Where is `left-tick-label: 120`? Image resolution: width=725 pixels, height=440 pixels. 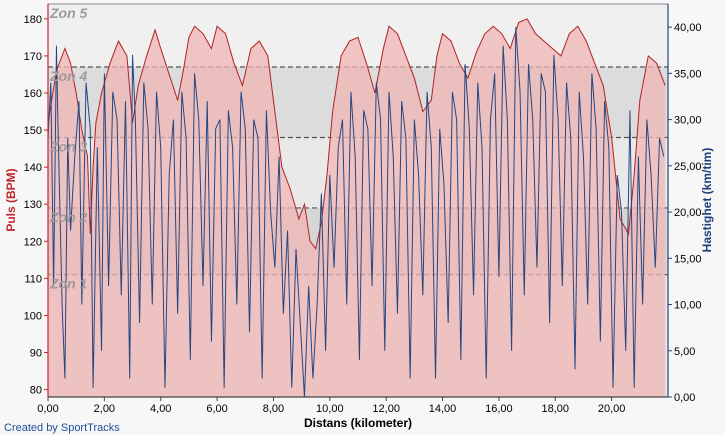
left-tick-label: 120 is located at coordinates (33, 242).